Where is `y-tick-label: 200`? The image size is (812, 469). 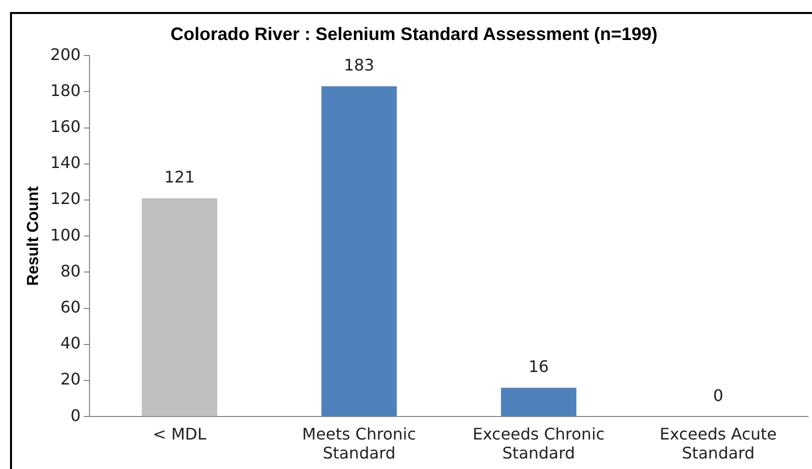
y-tick-label: 200 is located at coordinates (65, 54).